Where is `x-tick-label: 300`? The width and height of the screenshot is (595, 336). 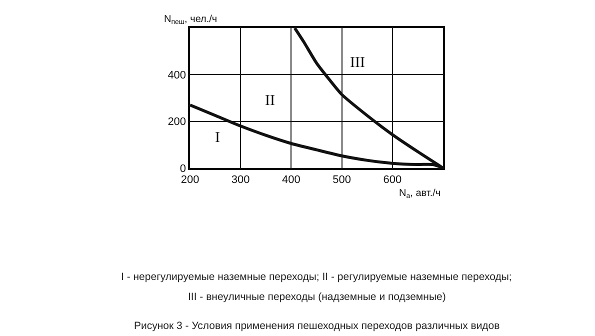
x-tick-label: 300 is located at coordinates (240, 180).